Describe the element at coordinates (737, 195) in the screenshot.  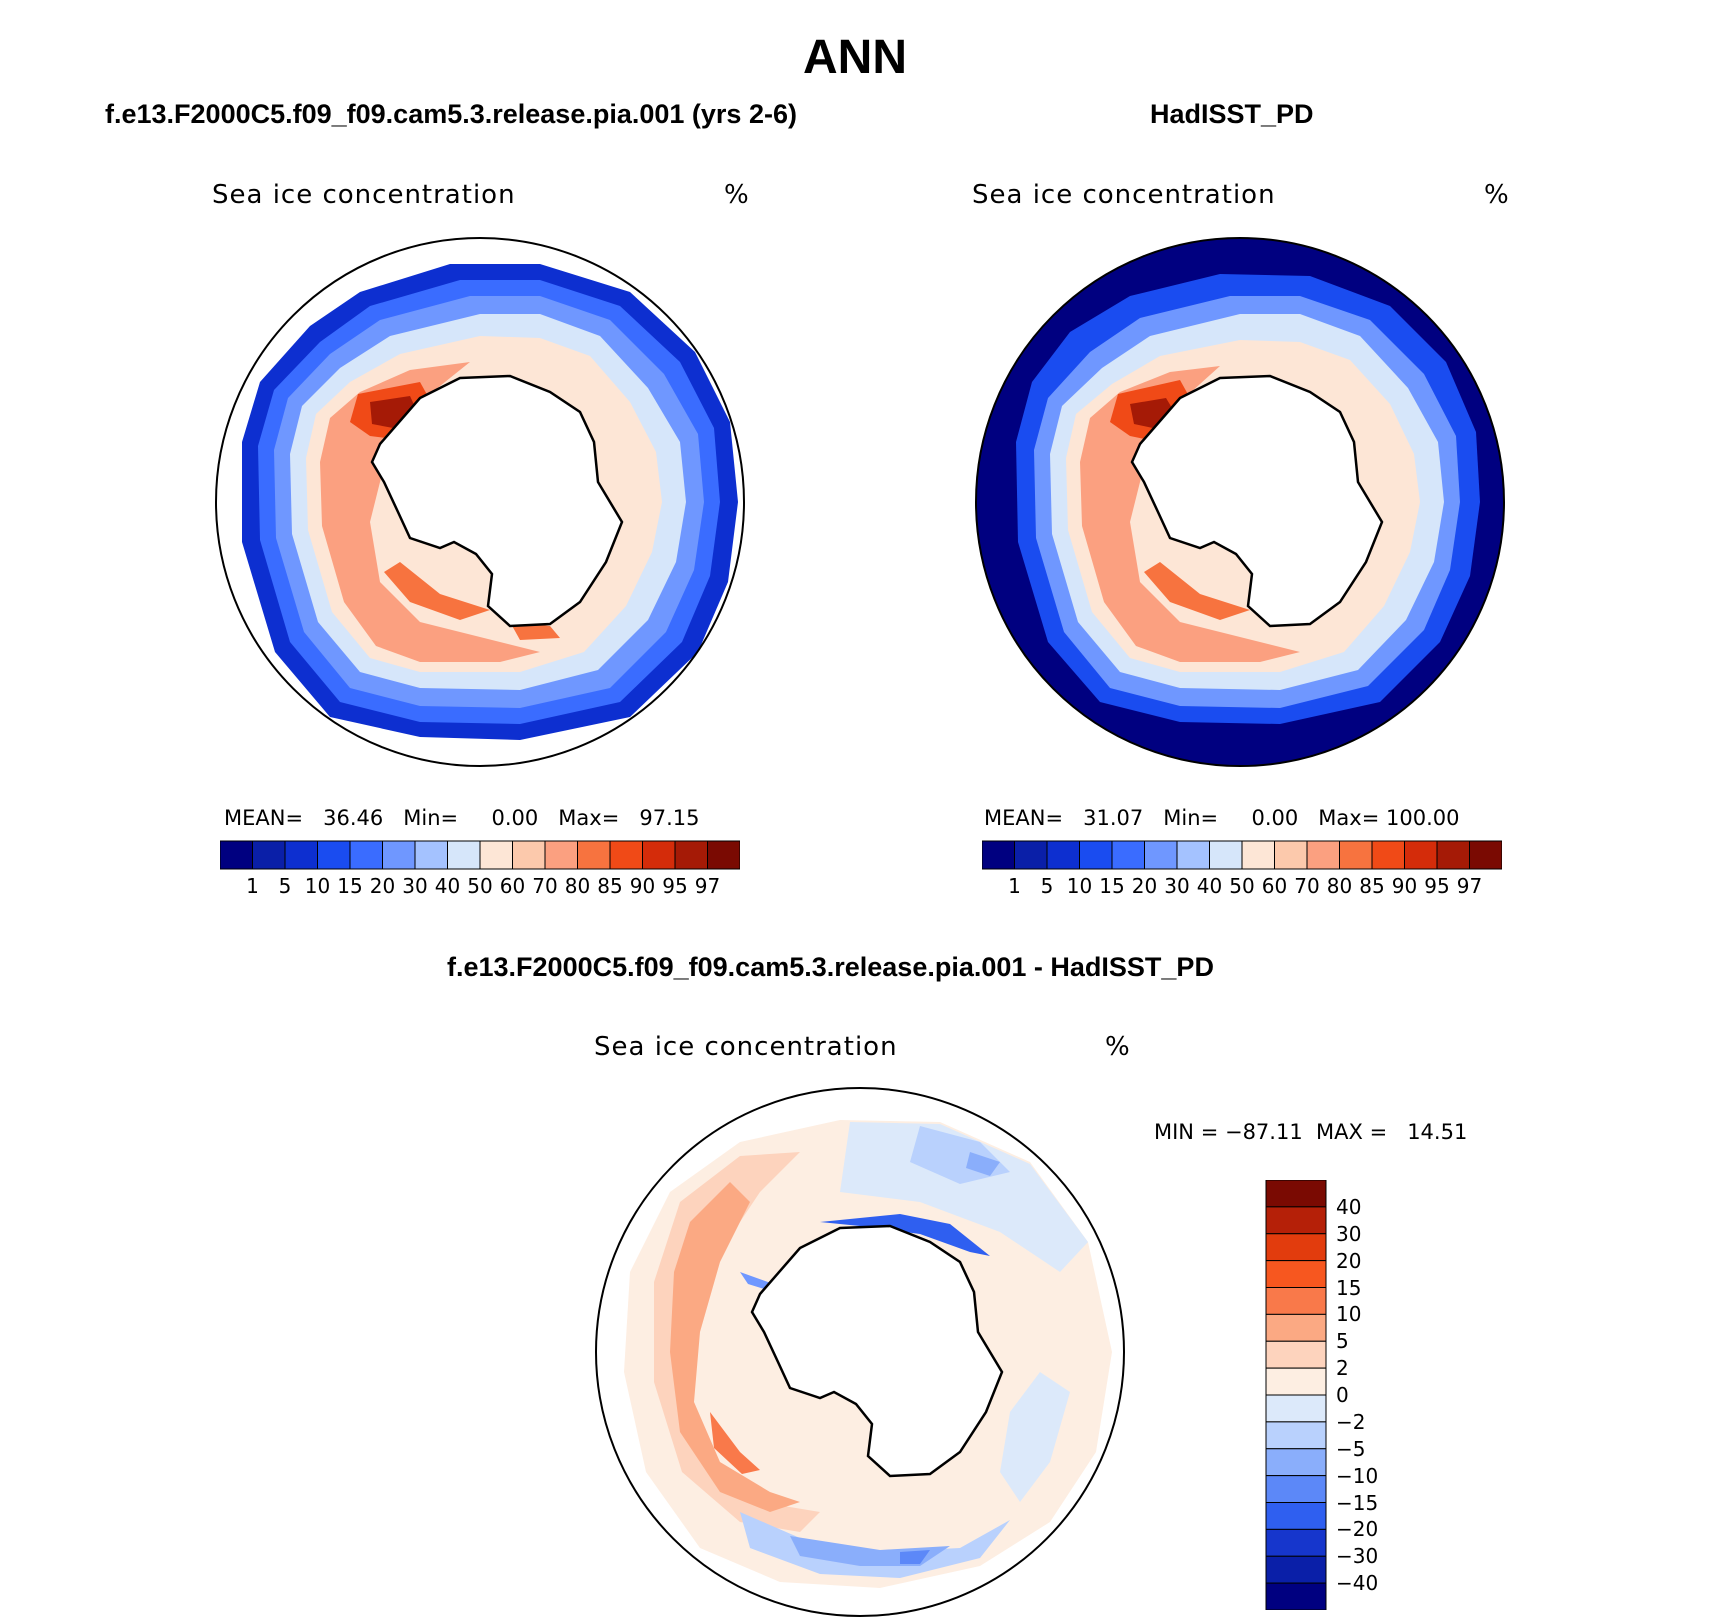
I see `panel-1-units-label: %` at that location.